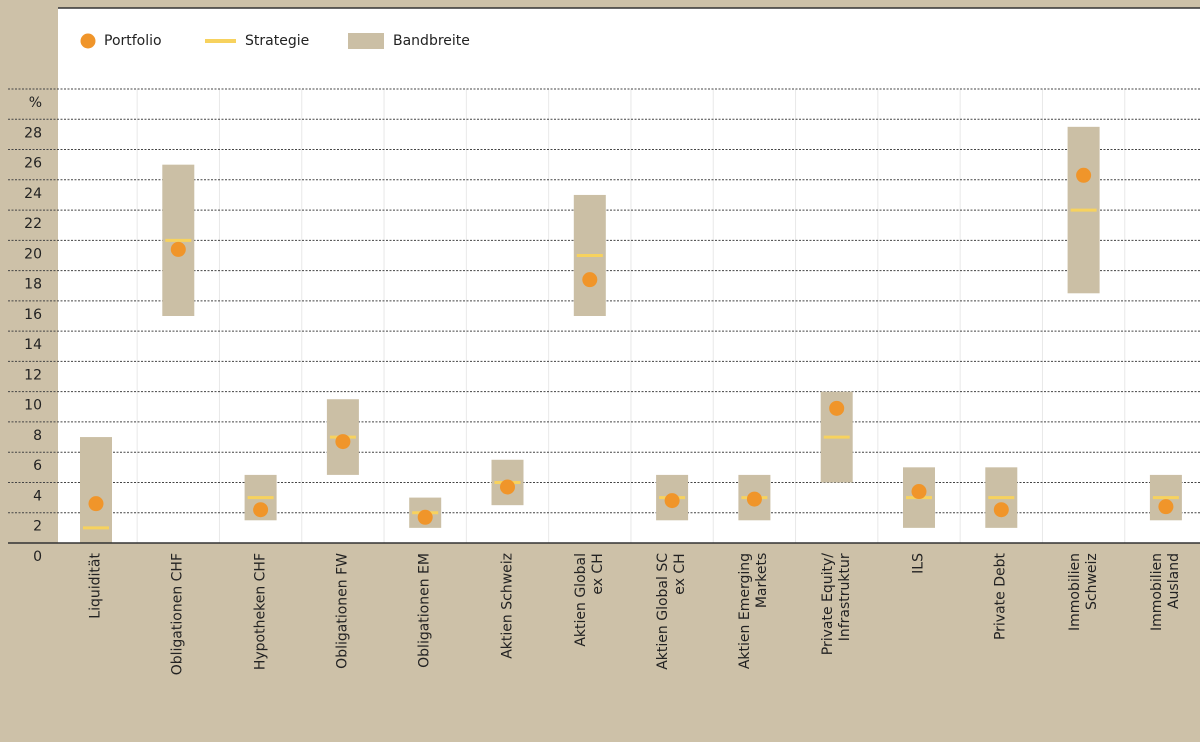 The height and width of the screenshot is (742, 1200). I want to click on range-band, so click(96, 490).